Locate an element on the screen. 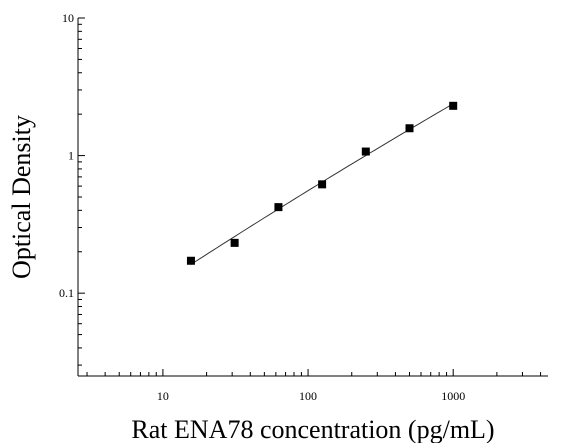 The height and width of the screenshot is (443, 562). y-tick-label: 0.1 is located at coordinates (66, 293).